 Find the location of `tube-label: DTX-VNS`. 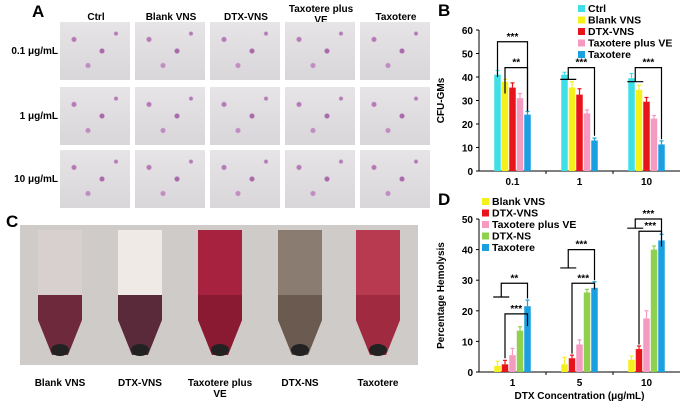

tube-label: DTX-VNS is located at coordinates (140, 383).